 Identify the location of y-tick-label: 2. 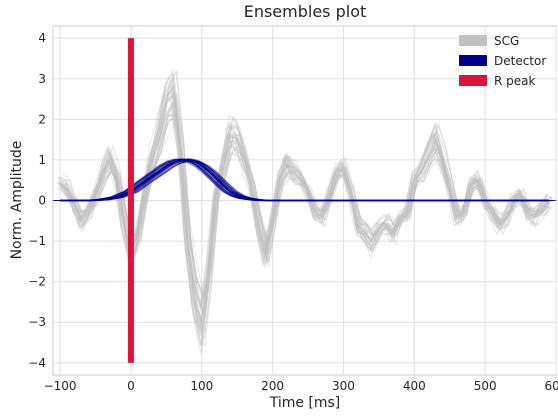
(42, 119).